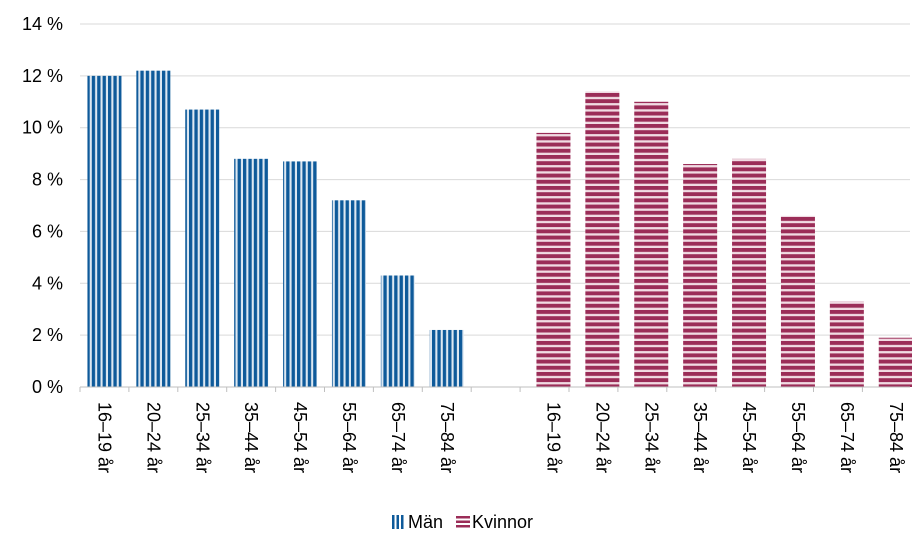  Describe the element at coordinates (47, 387) in the screenshot. I see `y-tick-label: 0 %` at that location.